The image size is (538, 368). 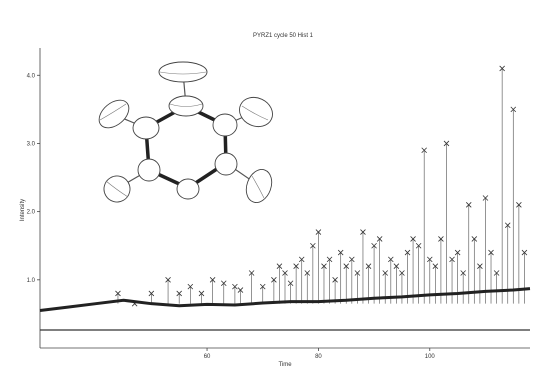 I want to click on y-tick-label: 1.0, so click(x=31, y=281).